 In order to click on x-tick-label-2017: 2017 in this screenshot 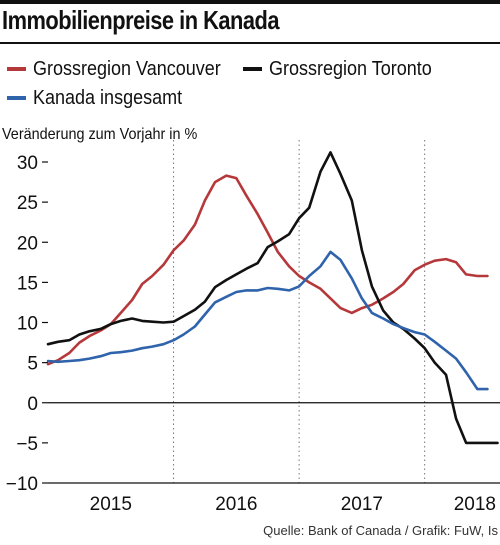, I will do `click(362, 504)`.